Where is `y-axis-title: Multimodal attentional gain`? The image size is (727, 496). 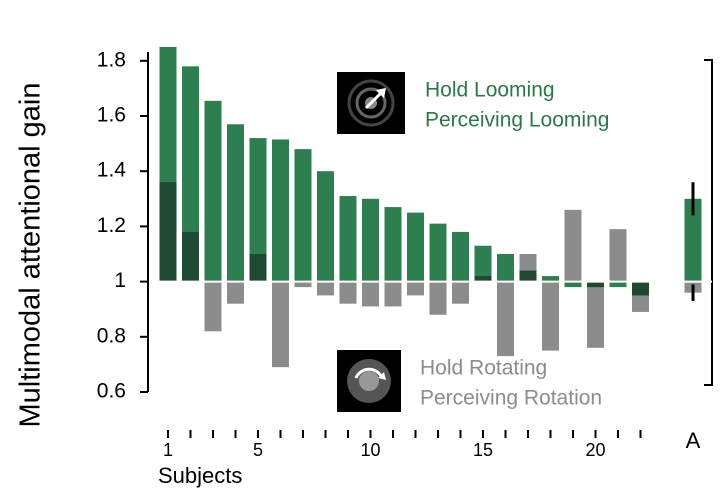
y-axis-title: Multimodal attentional gain is located at coordinates (31, 255).